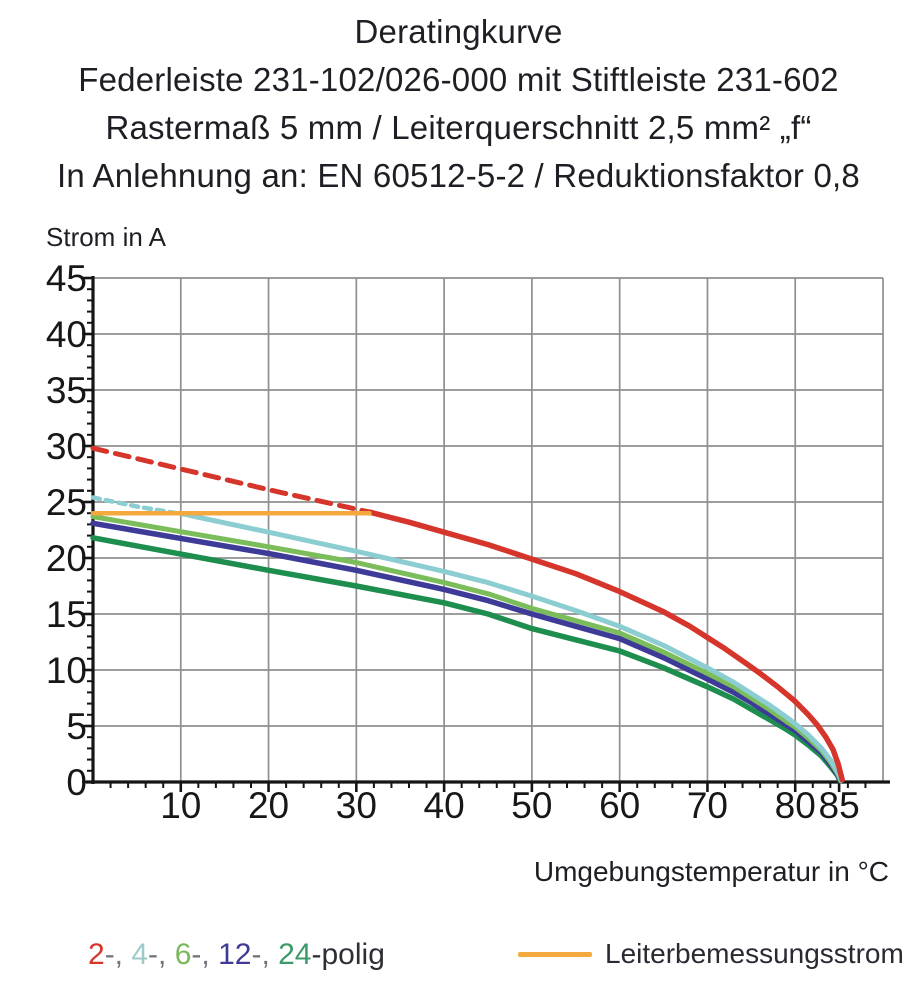  What do you see at coordinates (605, 646) in the screenshot?
I see `curve-2-polig-solid` at bounding box center [605, 646].